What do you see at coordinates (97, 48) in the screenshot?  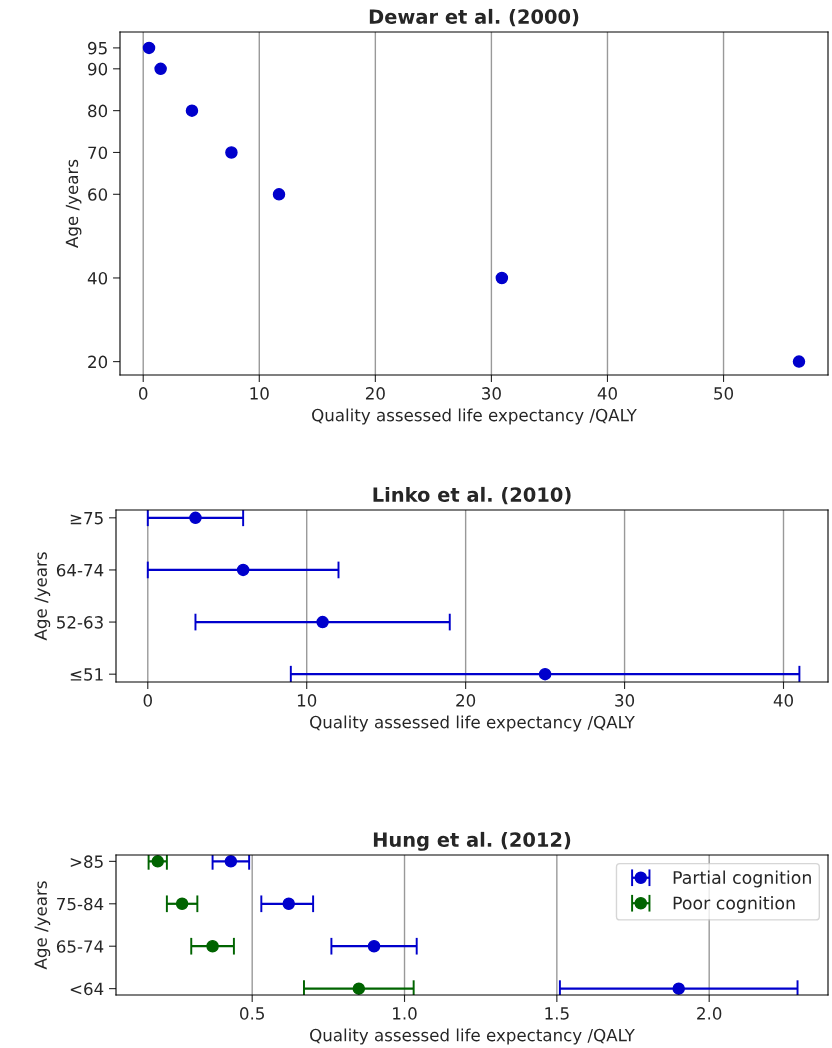 I see `y-tick-label: 95` at bounding box center [97, 48].